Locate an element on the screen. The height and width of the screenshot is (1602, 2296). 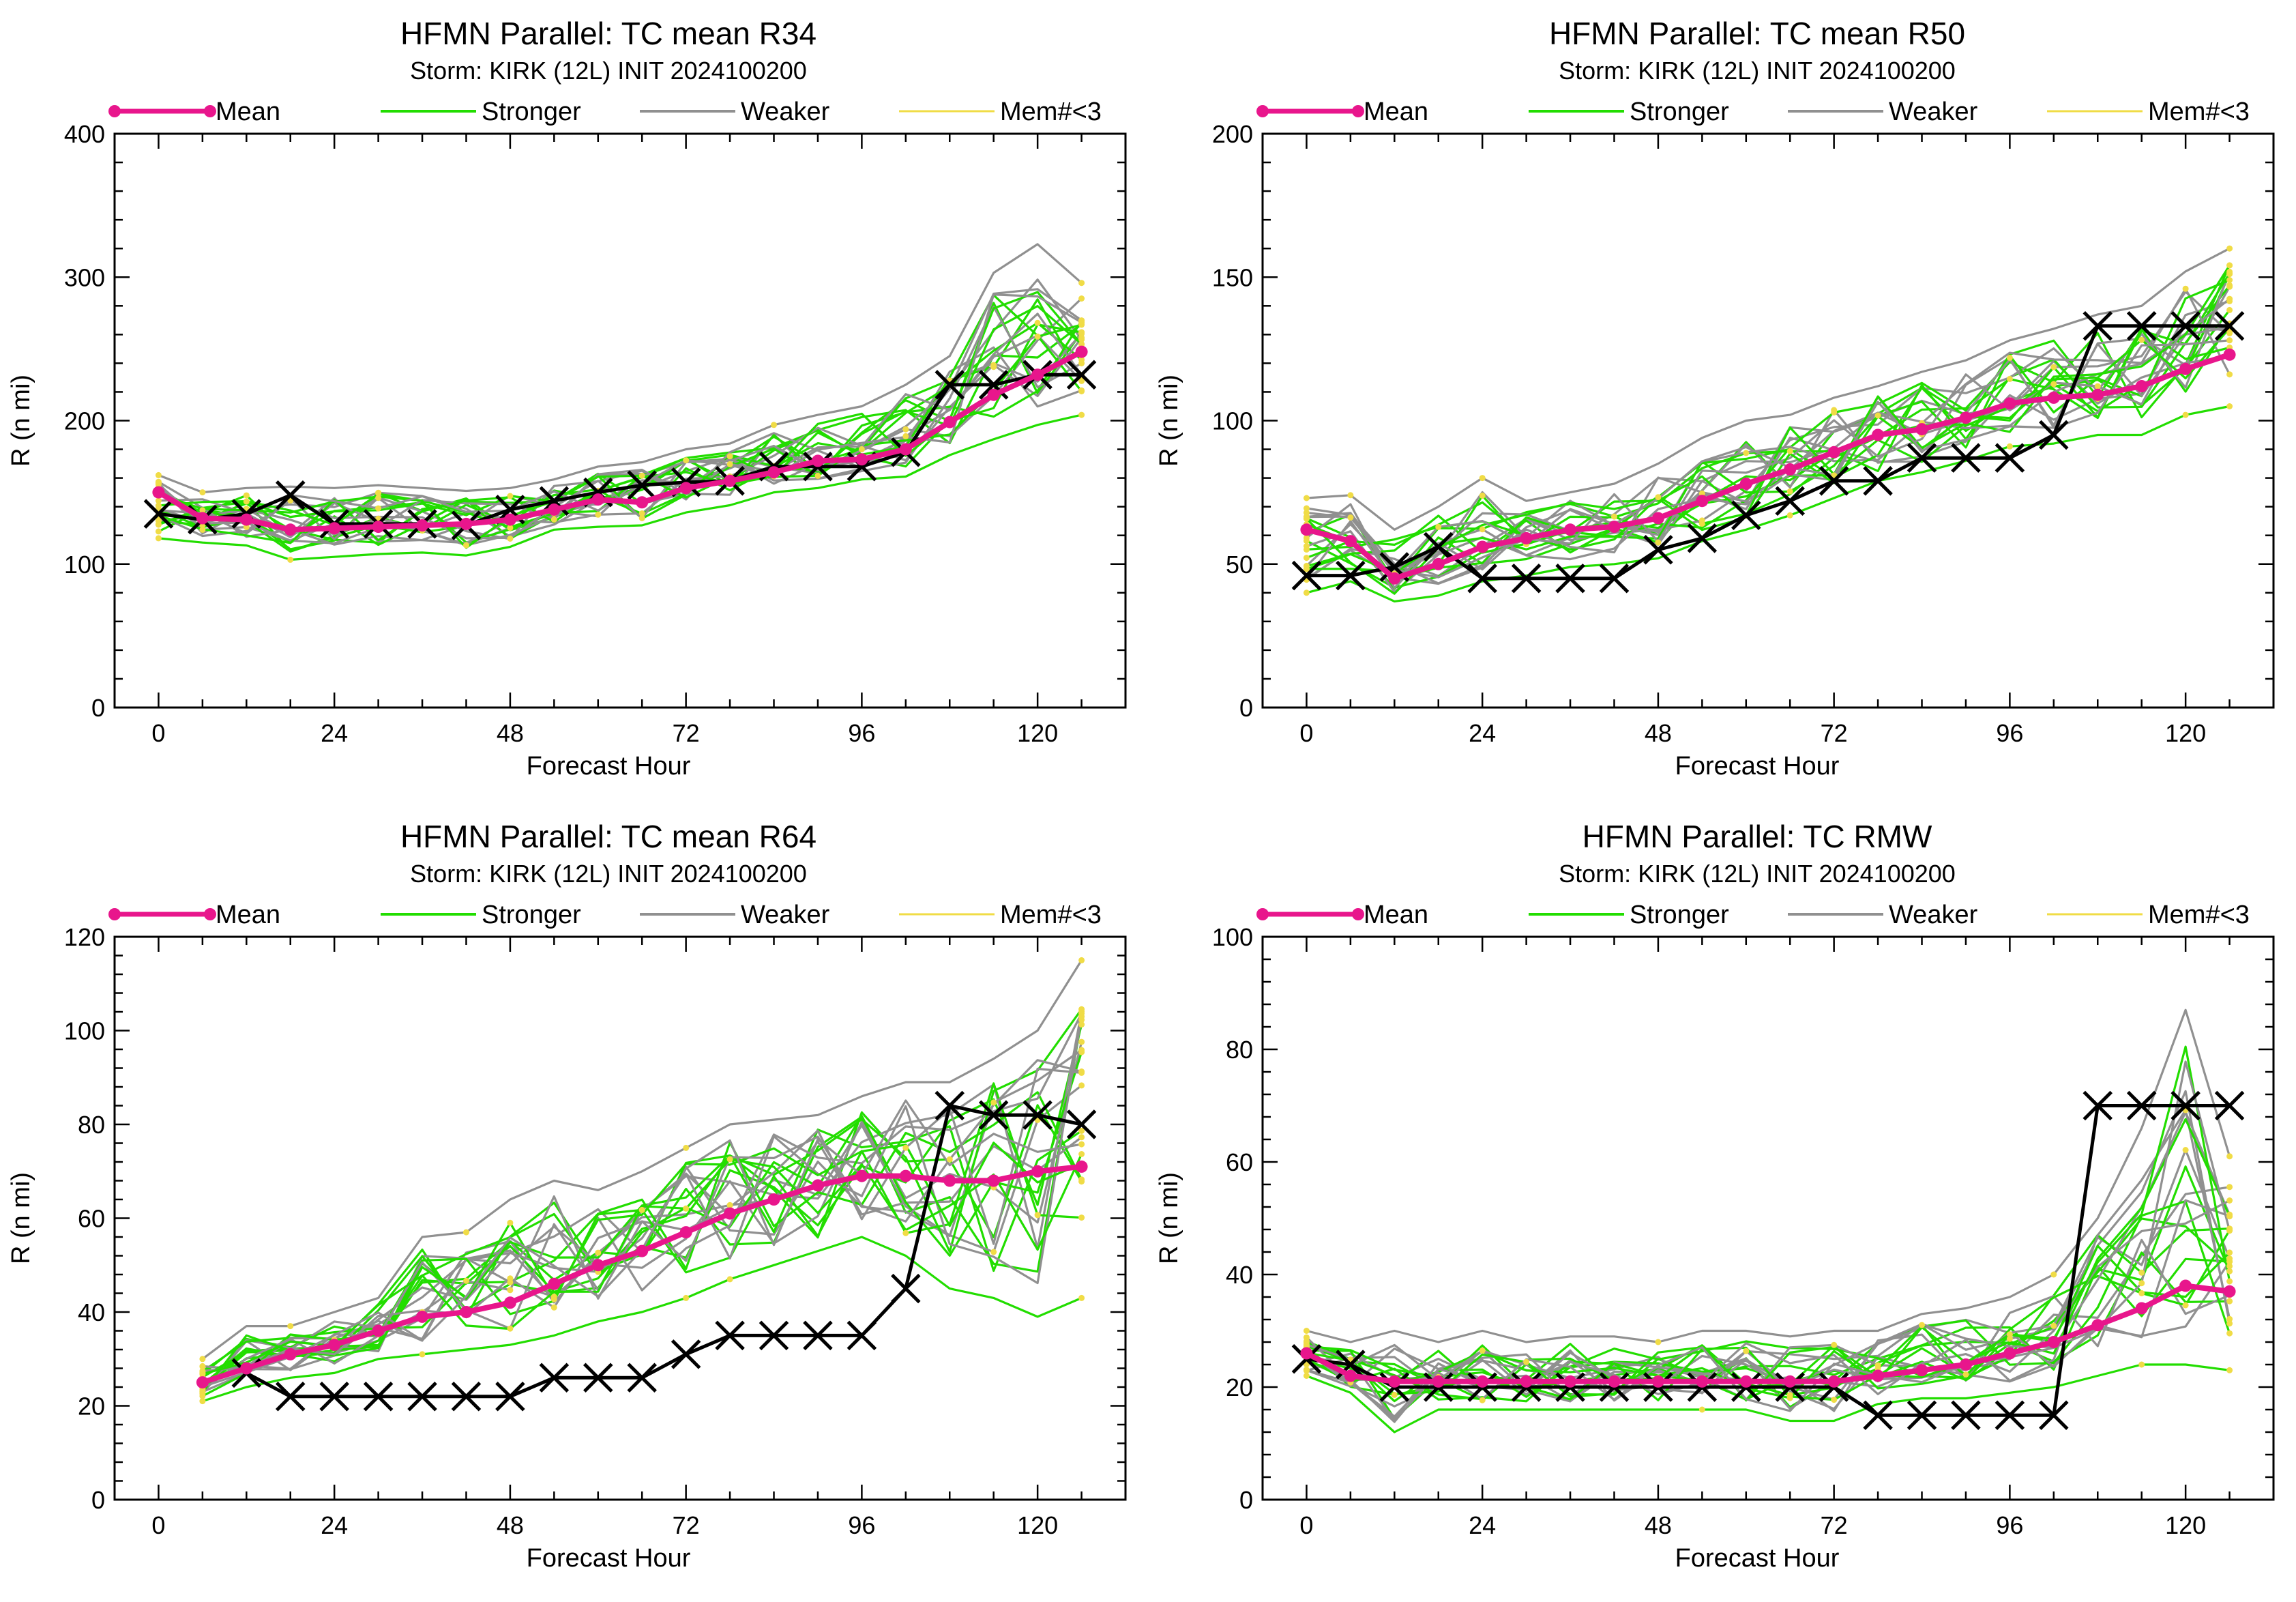
observed-line is located at coordinates (1768, 453).